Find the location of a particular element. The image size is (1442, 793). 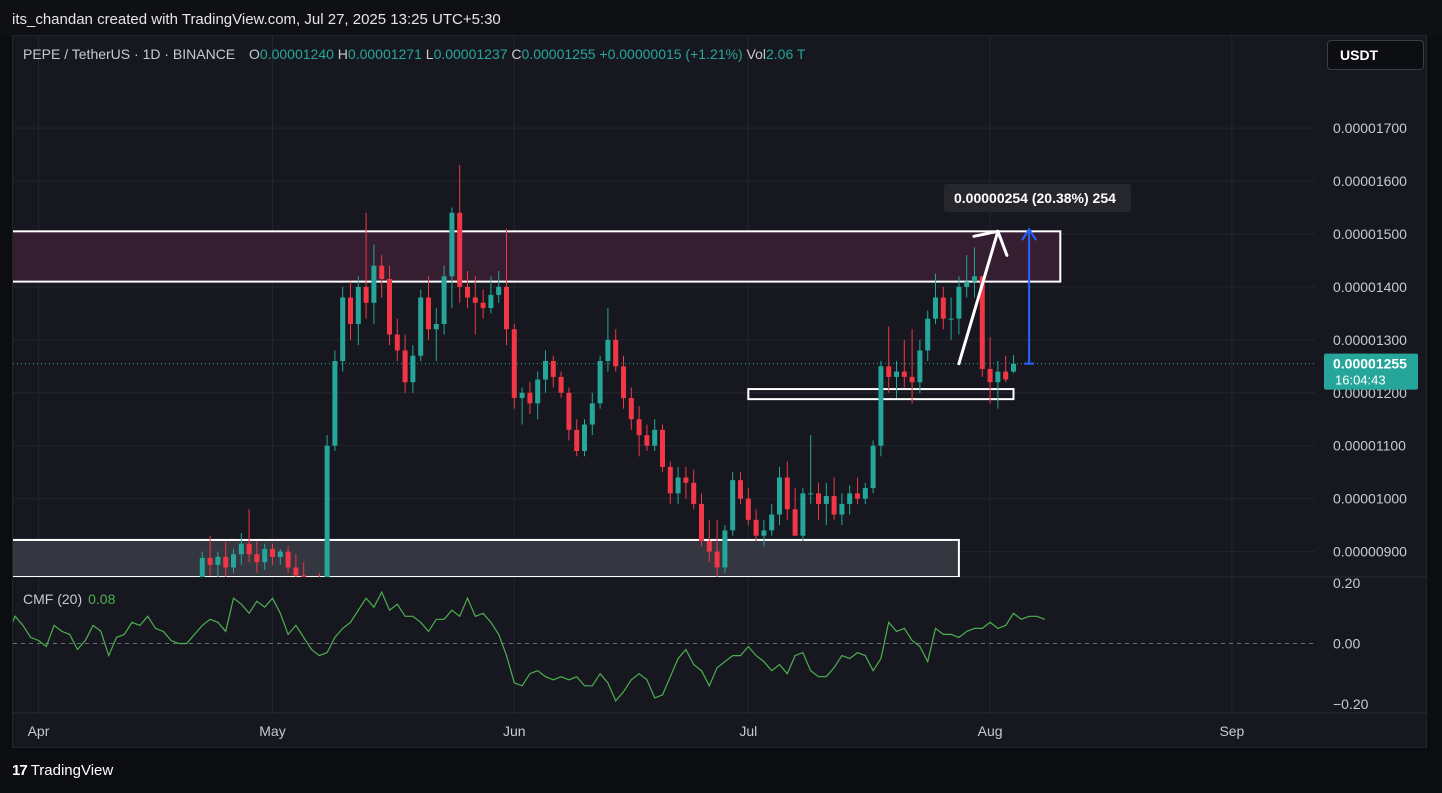

cmf-layer is located at coordinates (529, 646).